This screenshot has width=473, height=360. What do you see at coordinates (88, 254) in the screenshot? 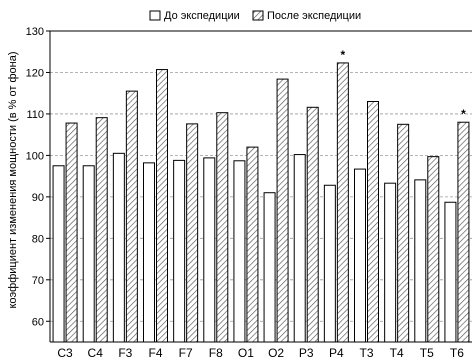
I see `bar-before-C4` at bounding box center [88, 254].